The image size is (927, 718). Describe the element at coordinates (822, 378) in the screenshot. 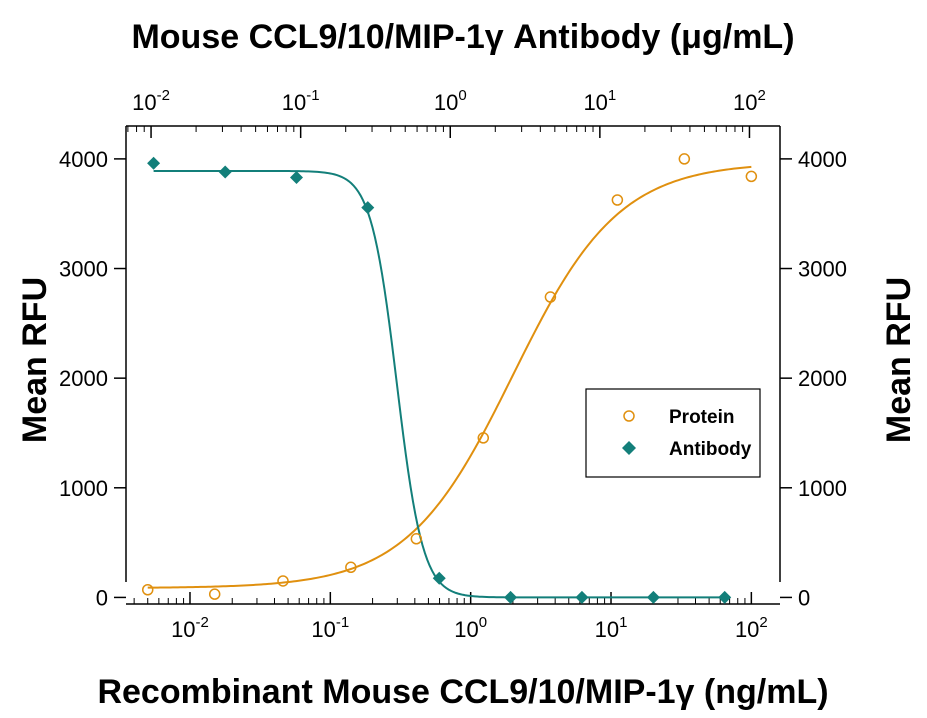

I see `y-tick-label-right: 2000` at that location.